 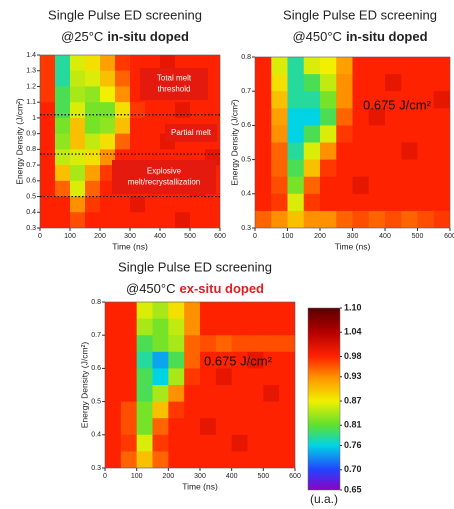 What do you see at coordinates (125, 14) in the screenshot?
I see `chart-title: Single Pulse ED screening` at bounding box center [125, 14].